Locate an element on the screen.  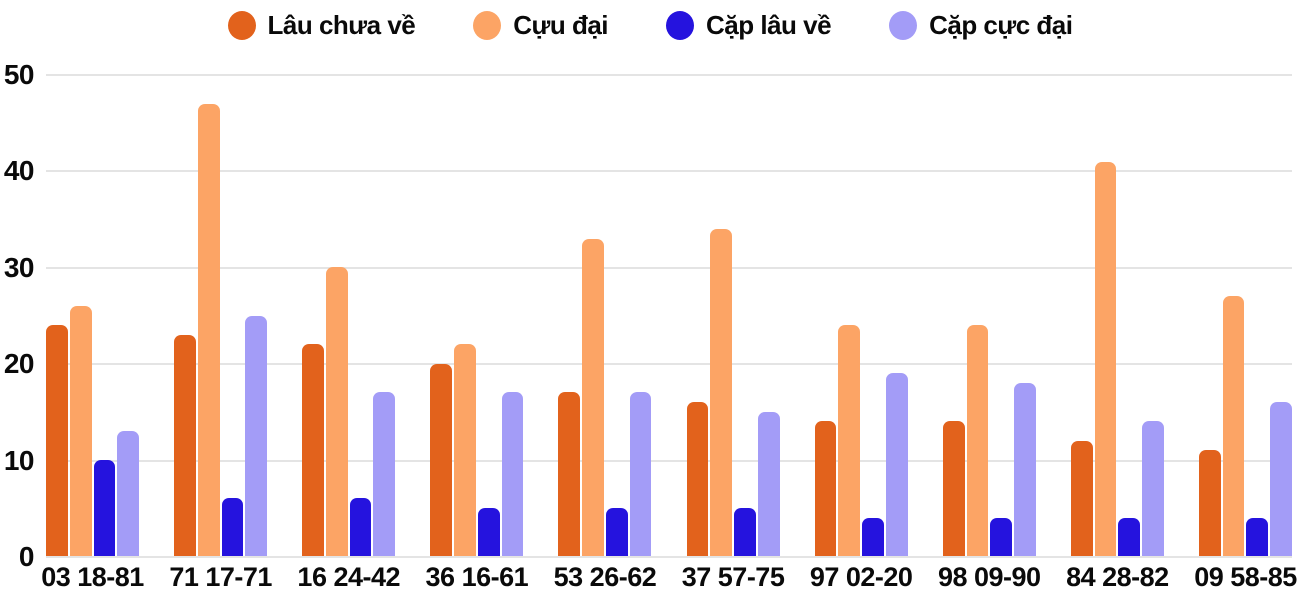
legend-label: Cựu đại is located at coordinates (561, 24).